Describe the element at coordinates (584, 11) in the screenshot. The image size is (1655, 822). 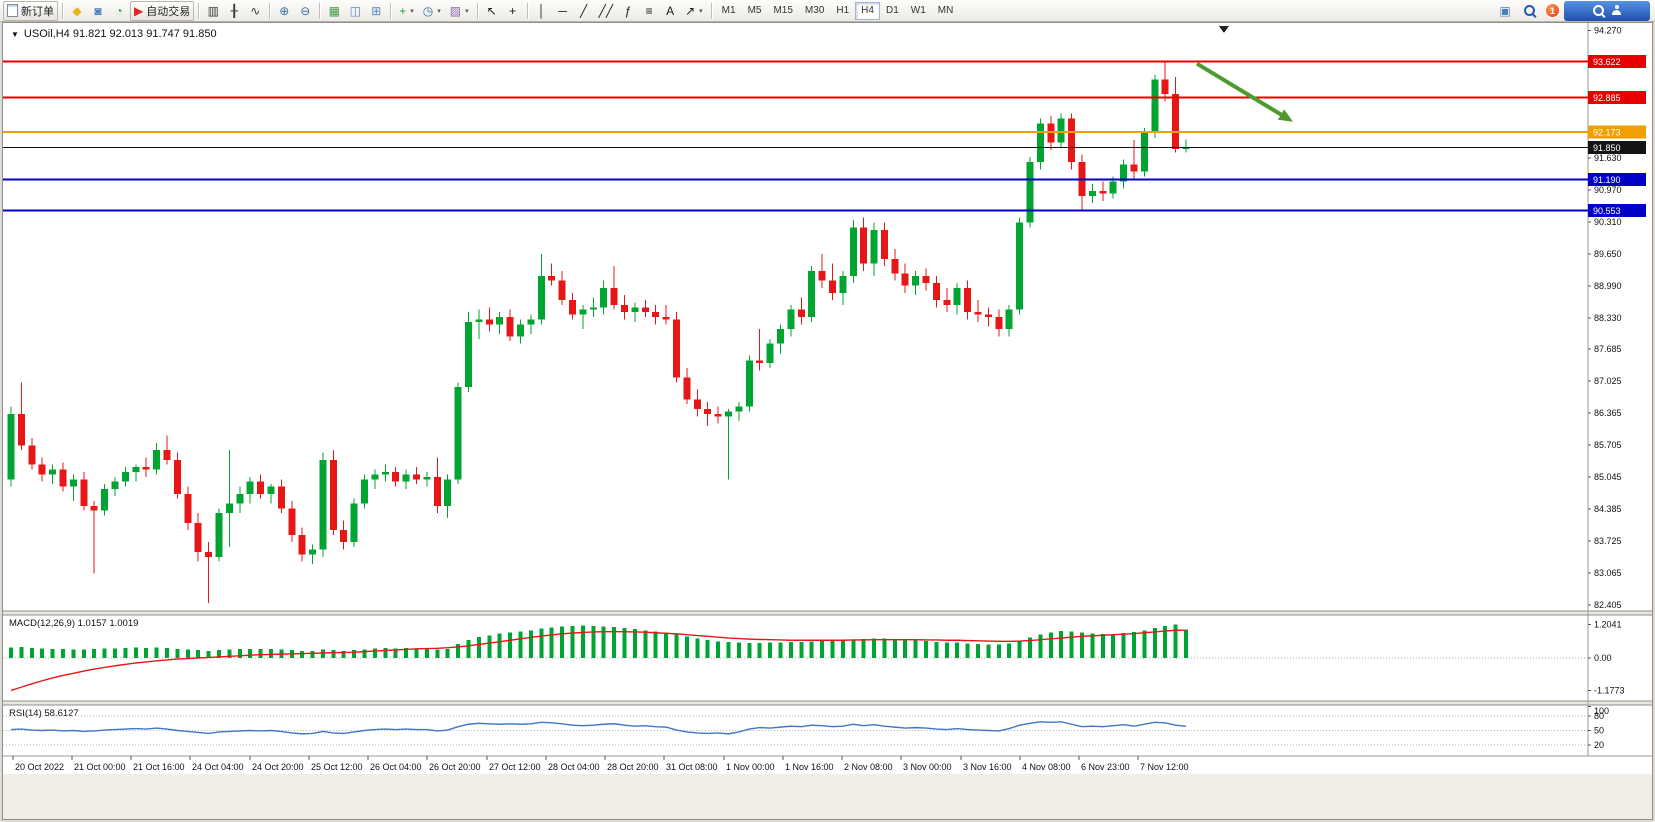
I see `trendline-button: ╱` at that location.